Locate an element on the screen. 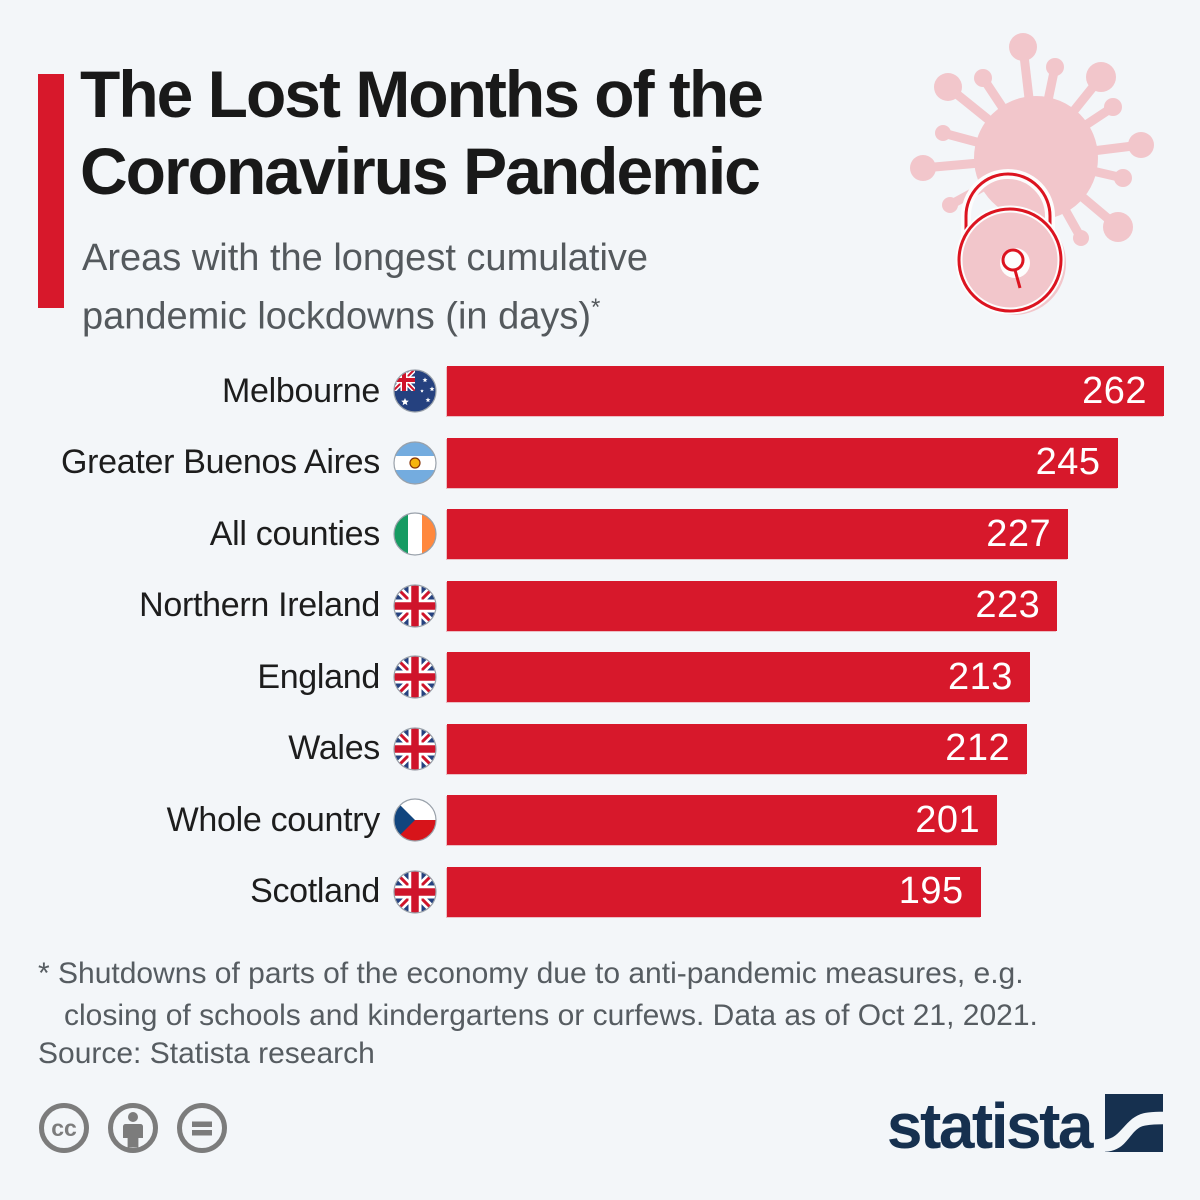  bar-value-label: 195 is located at coordinates (931, 891).